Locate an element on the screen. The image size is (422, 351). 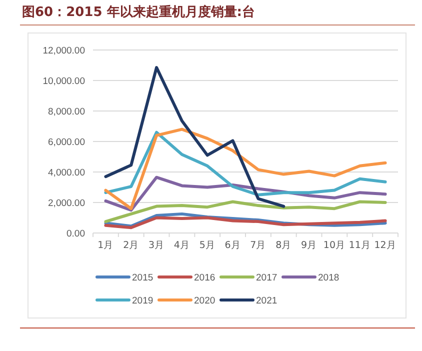
x-tick-label: 4月 is located at coordinates (182, 245).